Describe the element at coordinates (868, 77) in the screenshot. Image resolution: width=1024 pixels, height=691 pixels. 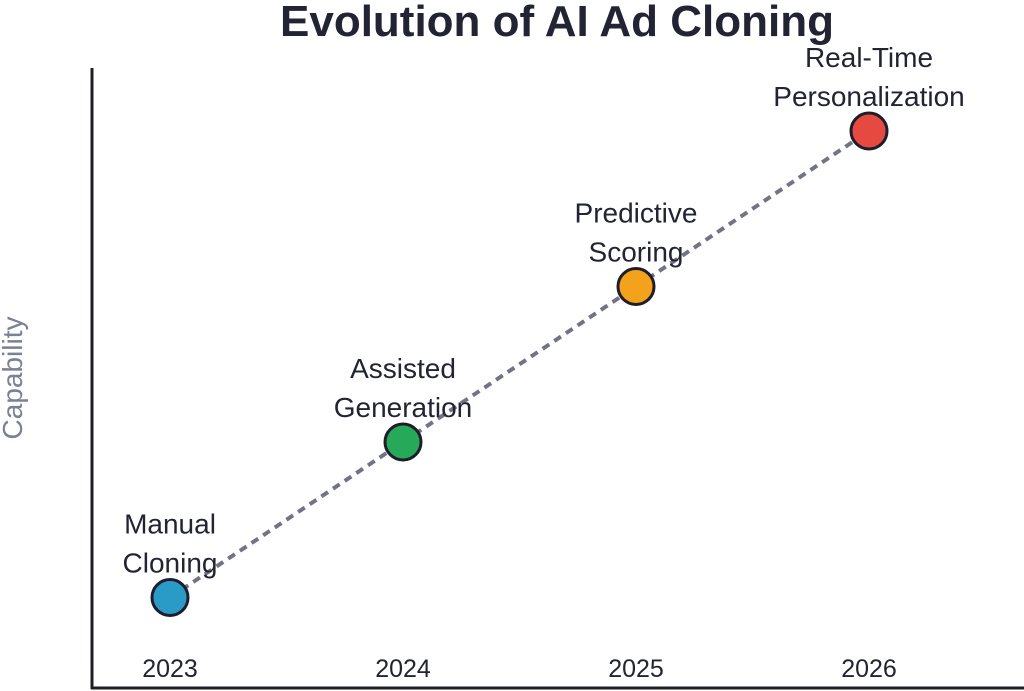
I see `milestone-label-2026: Real-Time Personalization` at that location.